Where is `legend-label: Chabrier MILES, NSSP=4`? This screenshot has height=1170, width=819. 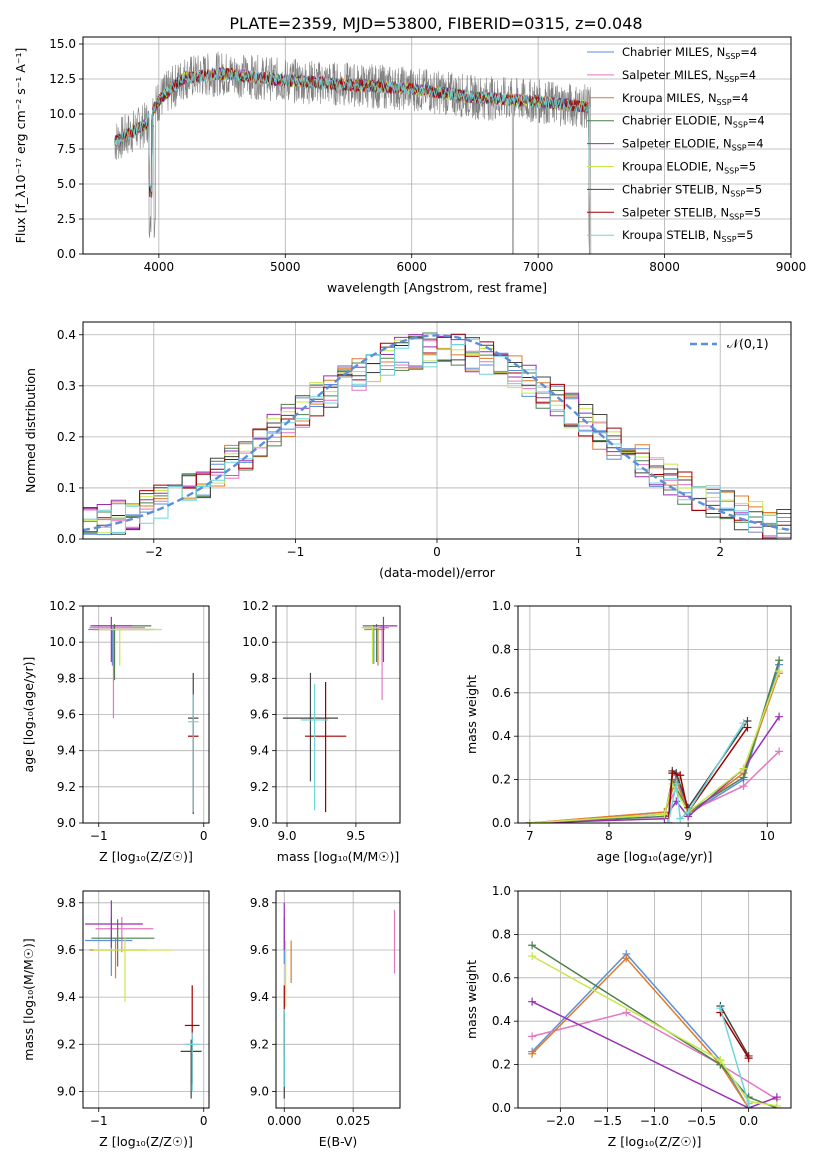
legend-label: Chabrier MILES, NSSP=4 is located at coordinates (689, 53).